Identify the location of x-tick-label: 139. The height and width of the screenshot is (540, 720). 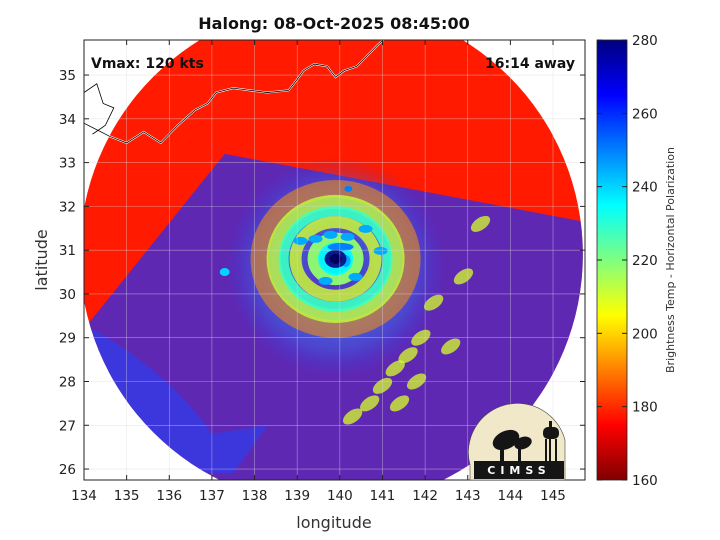
(297, 496).